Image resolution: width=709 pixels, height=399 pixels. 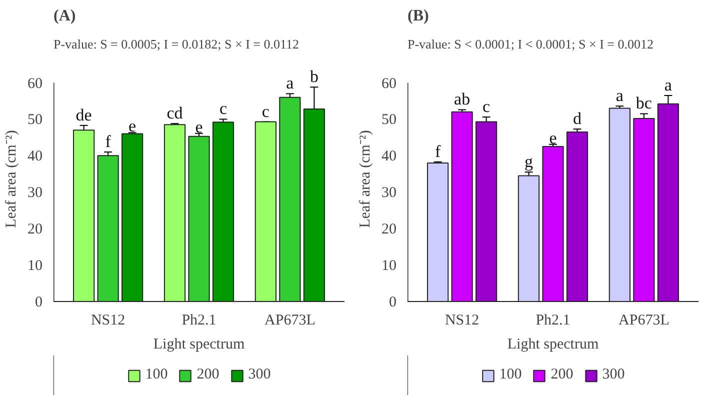 What do you see at coordinates (84, 114) in the screenshot?
I see `data-label: de` at bounding box center [84, 114].